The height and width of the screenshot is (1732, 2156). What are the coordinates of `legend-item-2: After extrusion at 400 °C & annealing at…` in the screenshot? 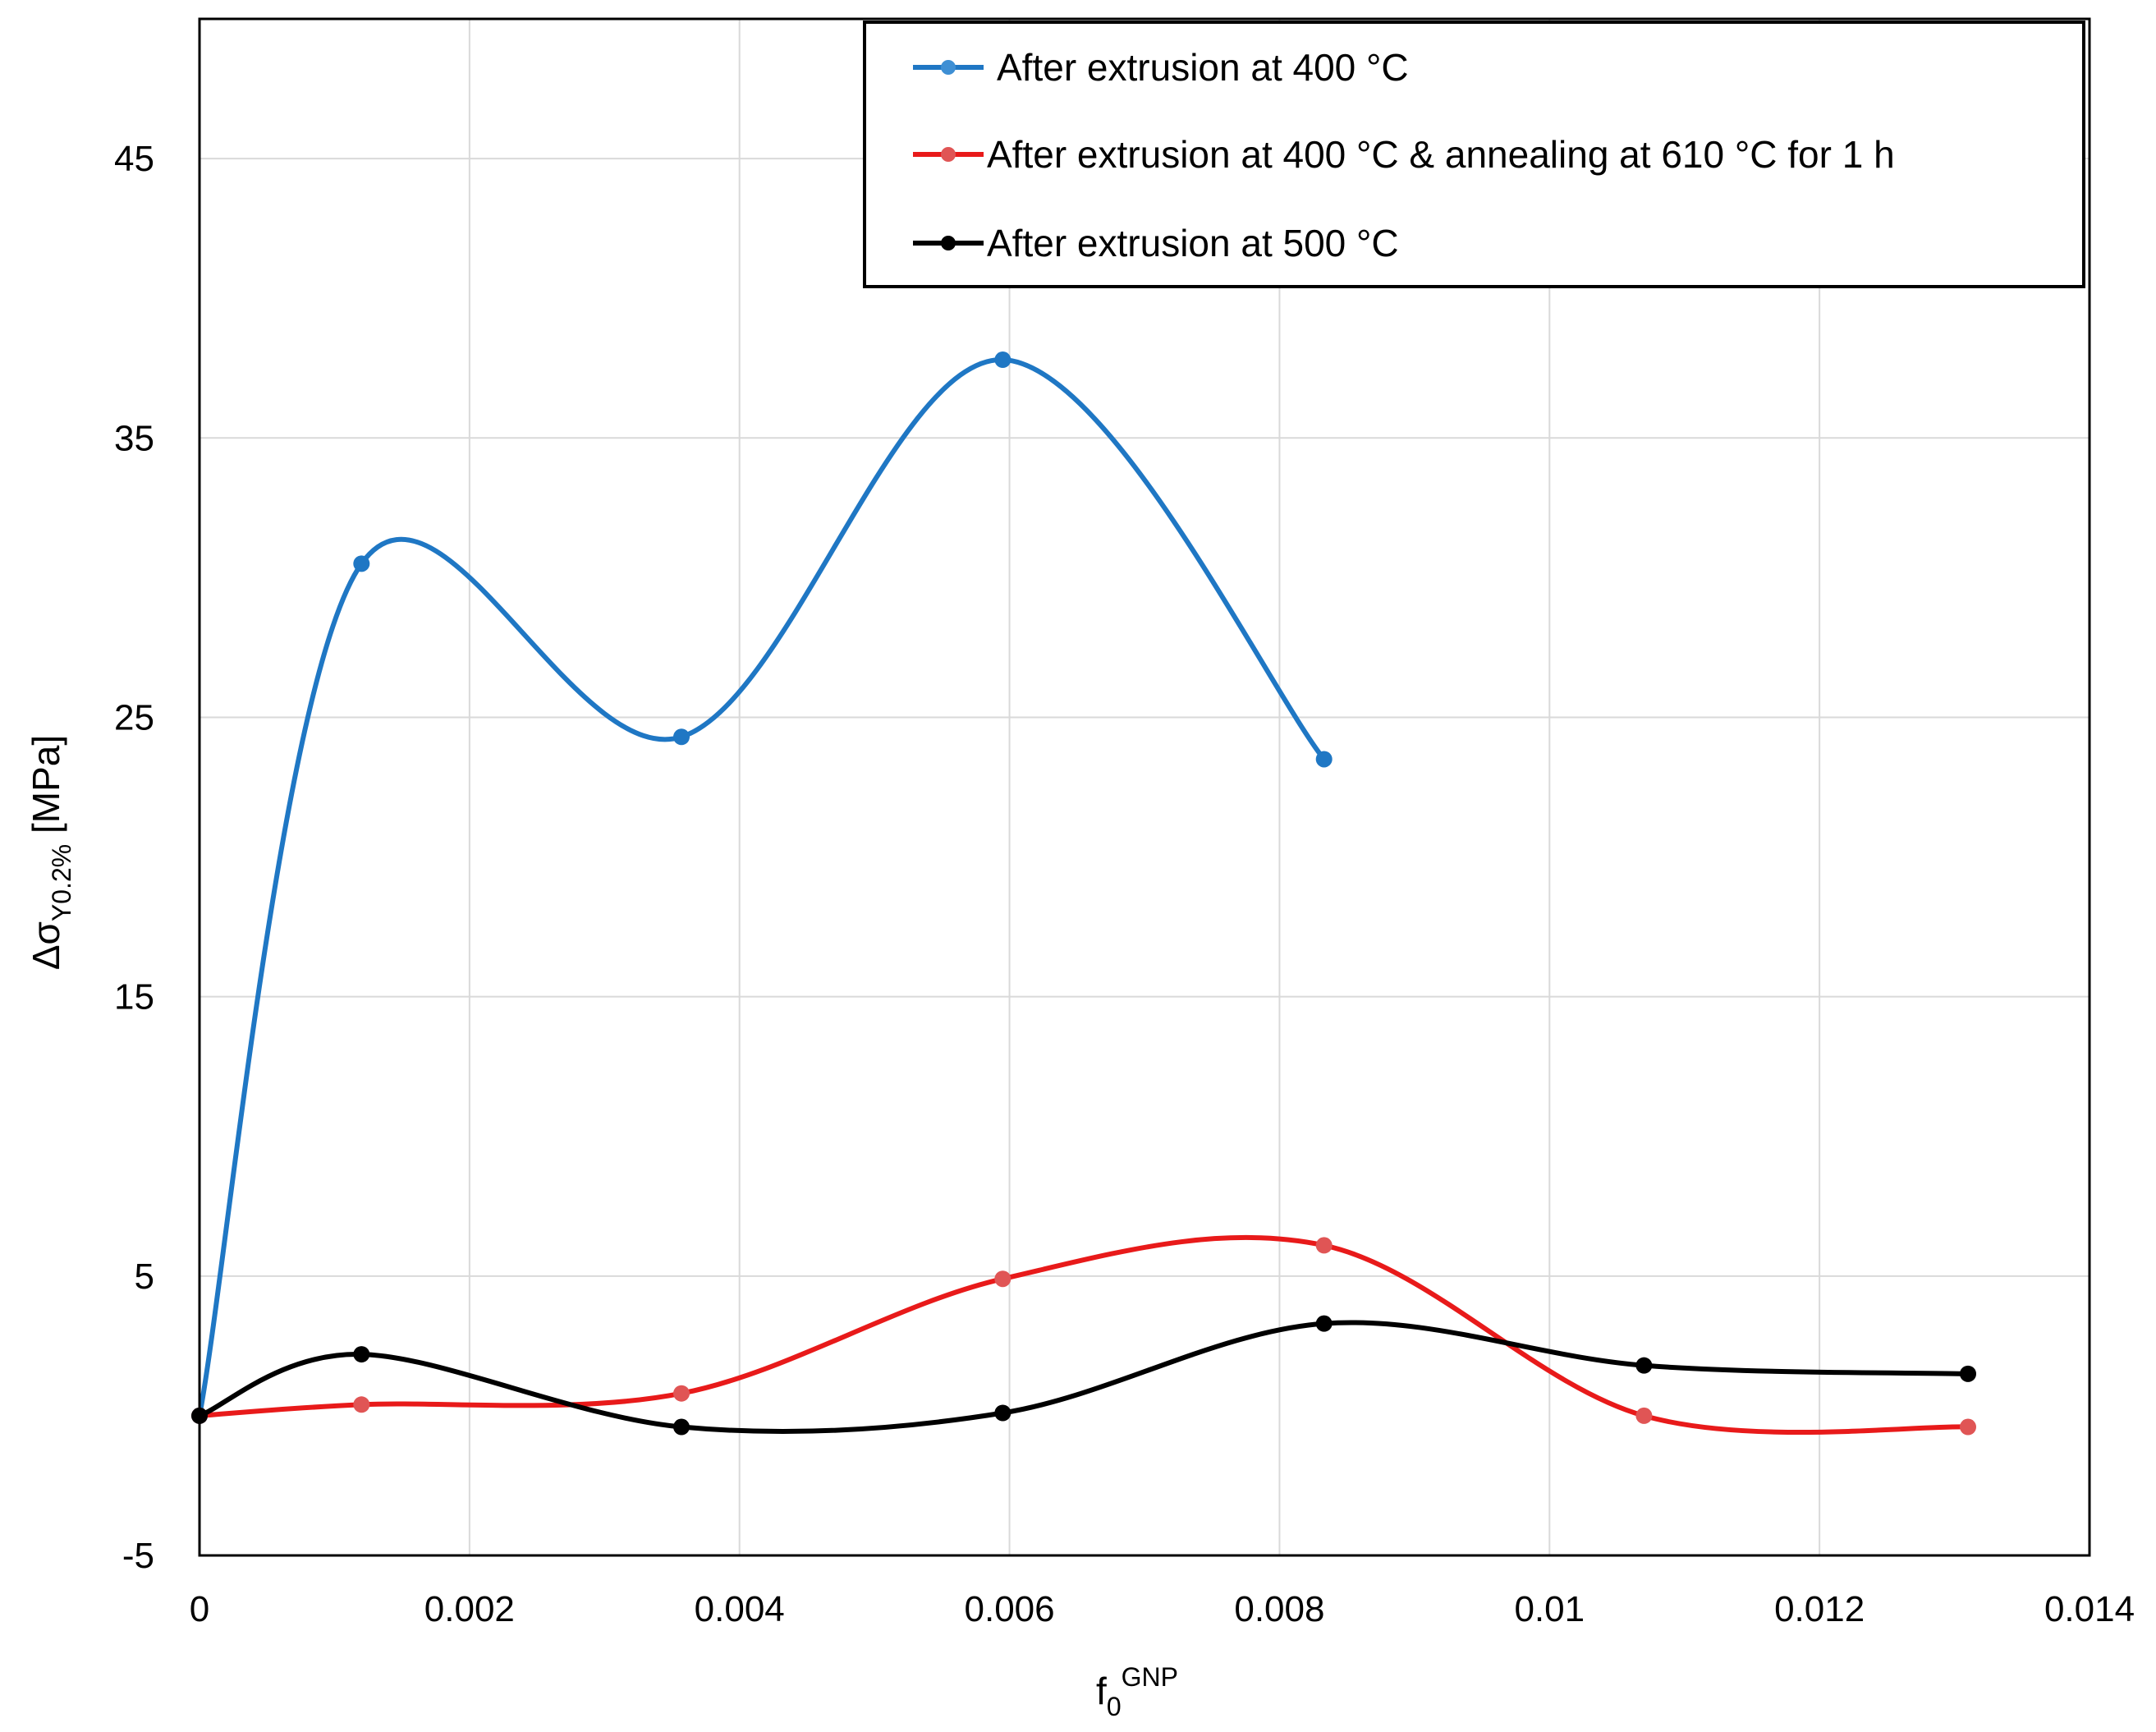 It's located at (1404, 154).